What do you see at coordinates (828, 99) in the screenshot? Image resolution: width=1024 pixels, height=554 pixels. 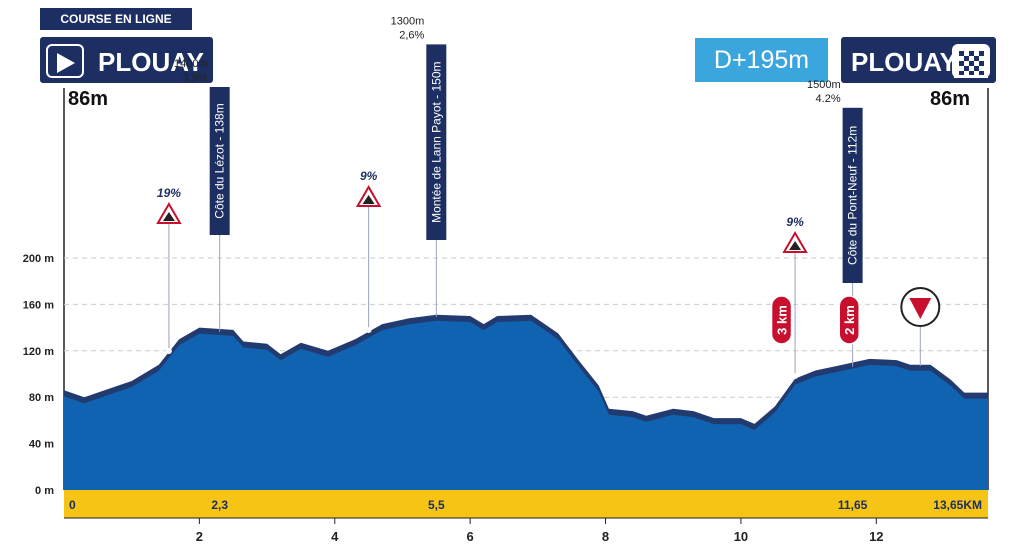 I see `climb-gradient: 4.2%` at bounding box center [828, 99].